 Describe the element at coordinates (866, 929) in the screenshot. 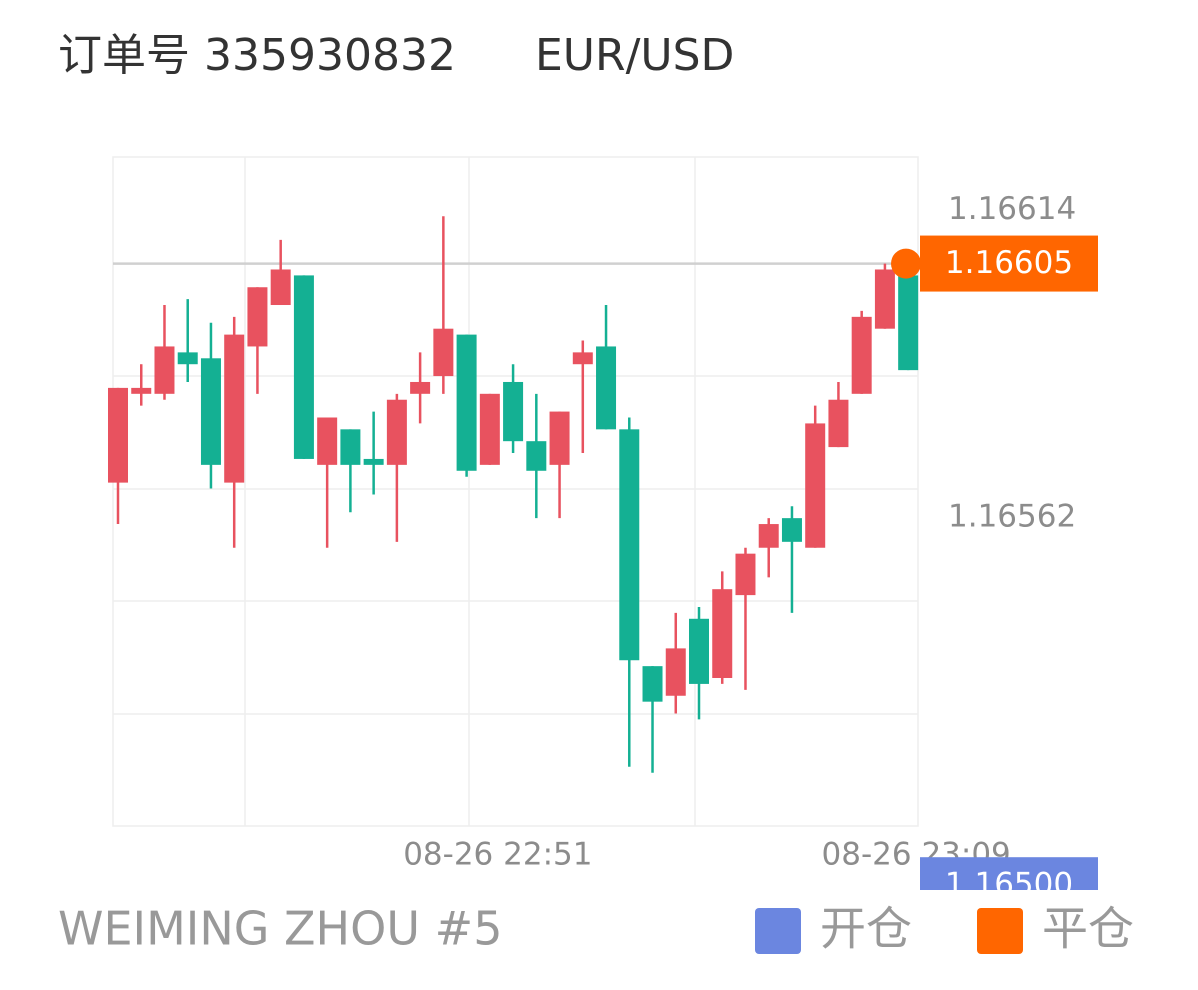

I see `legend-label: 开仓` at that location.